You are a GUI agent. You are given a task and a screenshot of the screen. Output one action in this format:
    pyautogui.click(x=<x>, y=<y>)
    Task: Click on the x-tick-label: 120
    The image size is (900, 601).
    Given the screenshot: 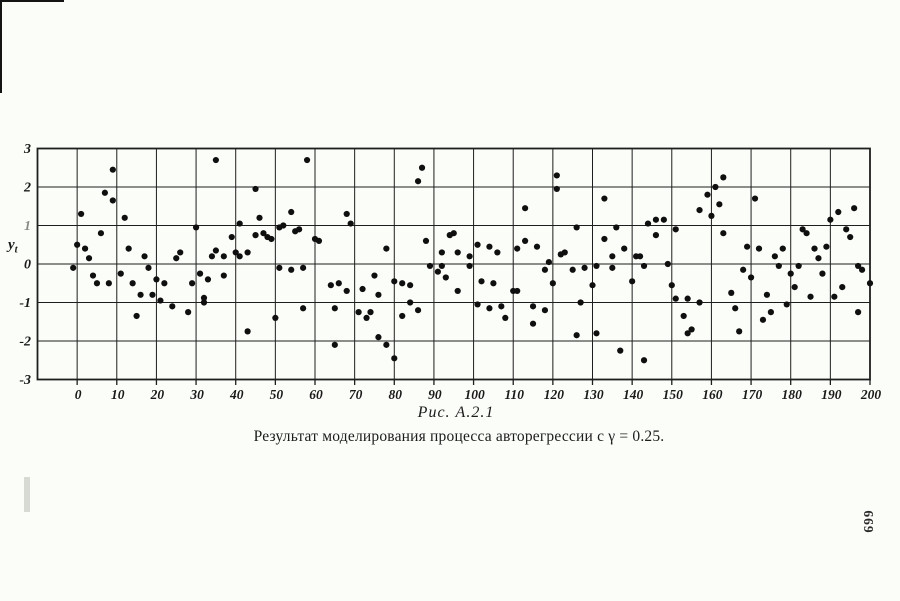 What is the action you would take?
    pyautogui.click(x=554, y=394)
    